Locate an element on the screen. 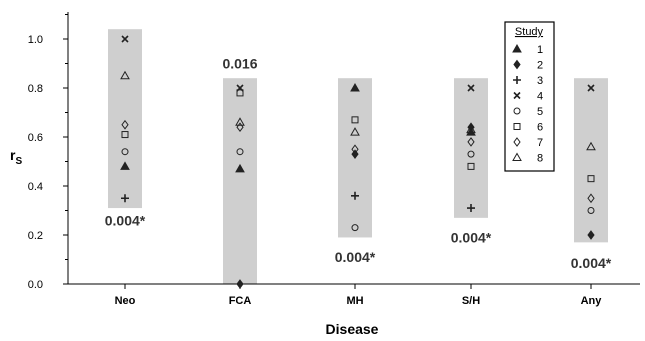  point-study-3-sh is located at coordinates (471, 208).